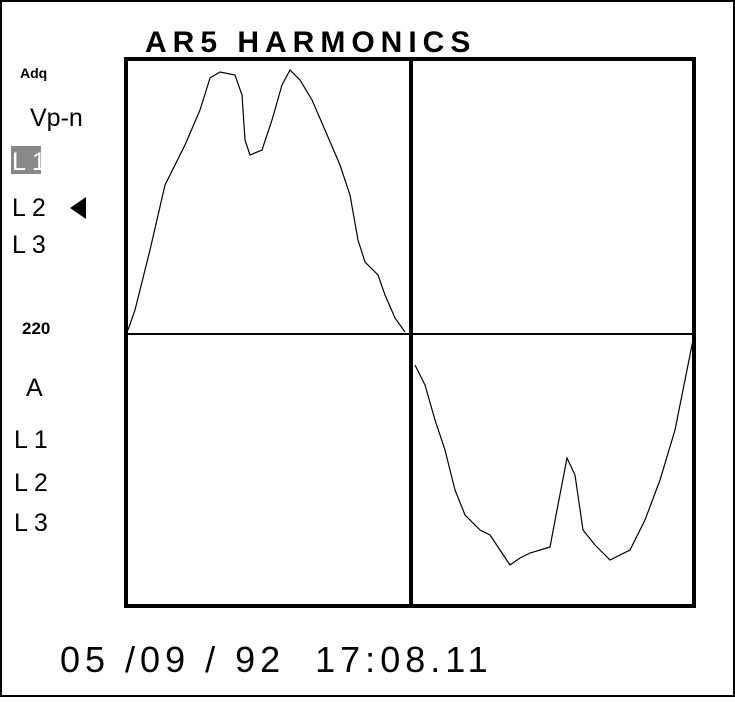 This screenshot has height=702, width=735. I want to click on voltage-waveform, so click(266, 201).